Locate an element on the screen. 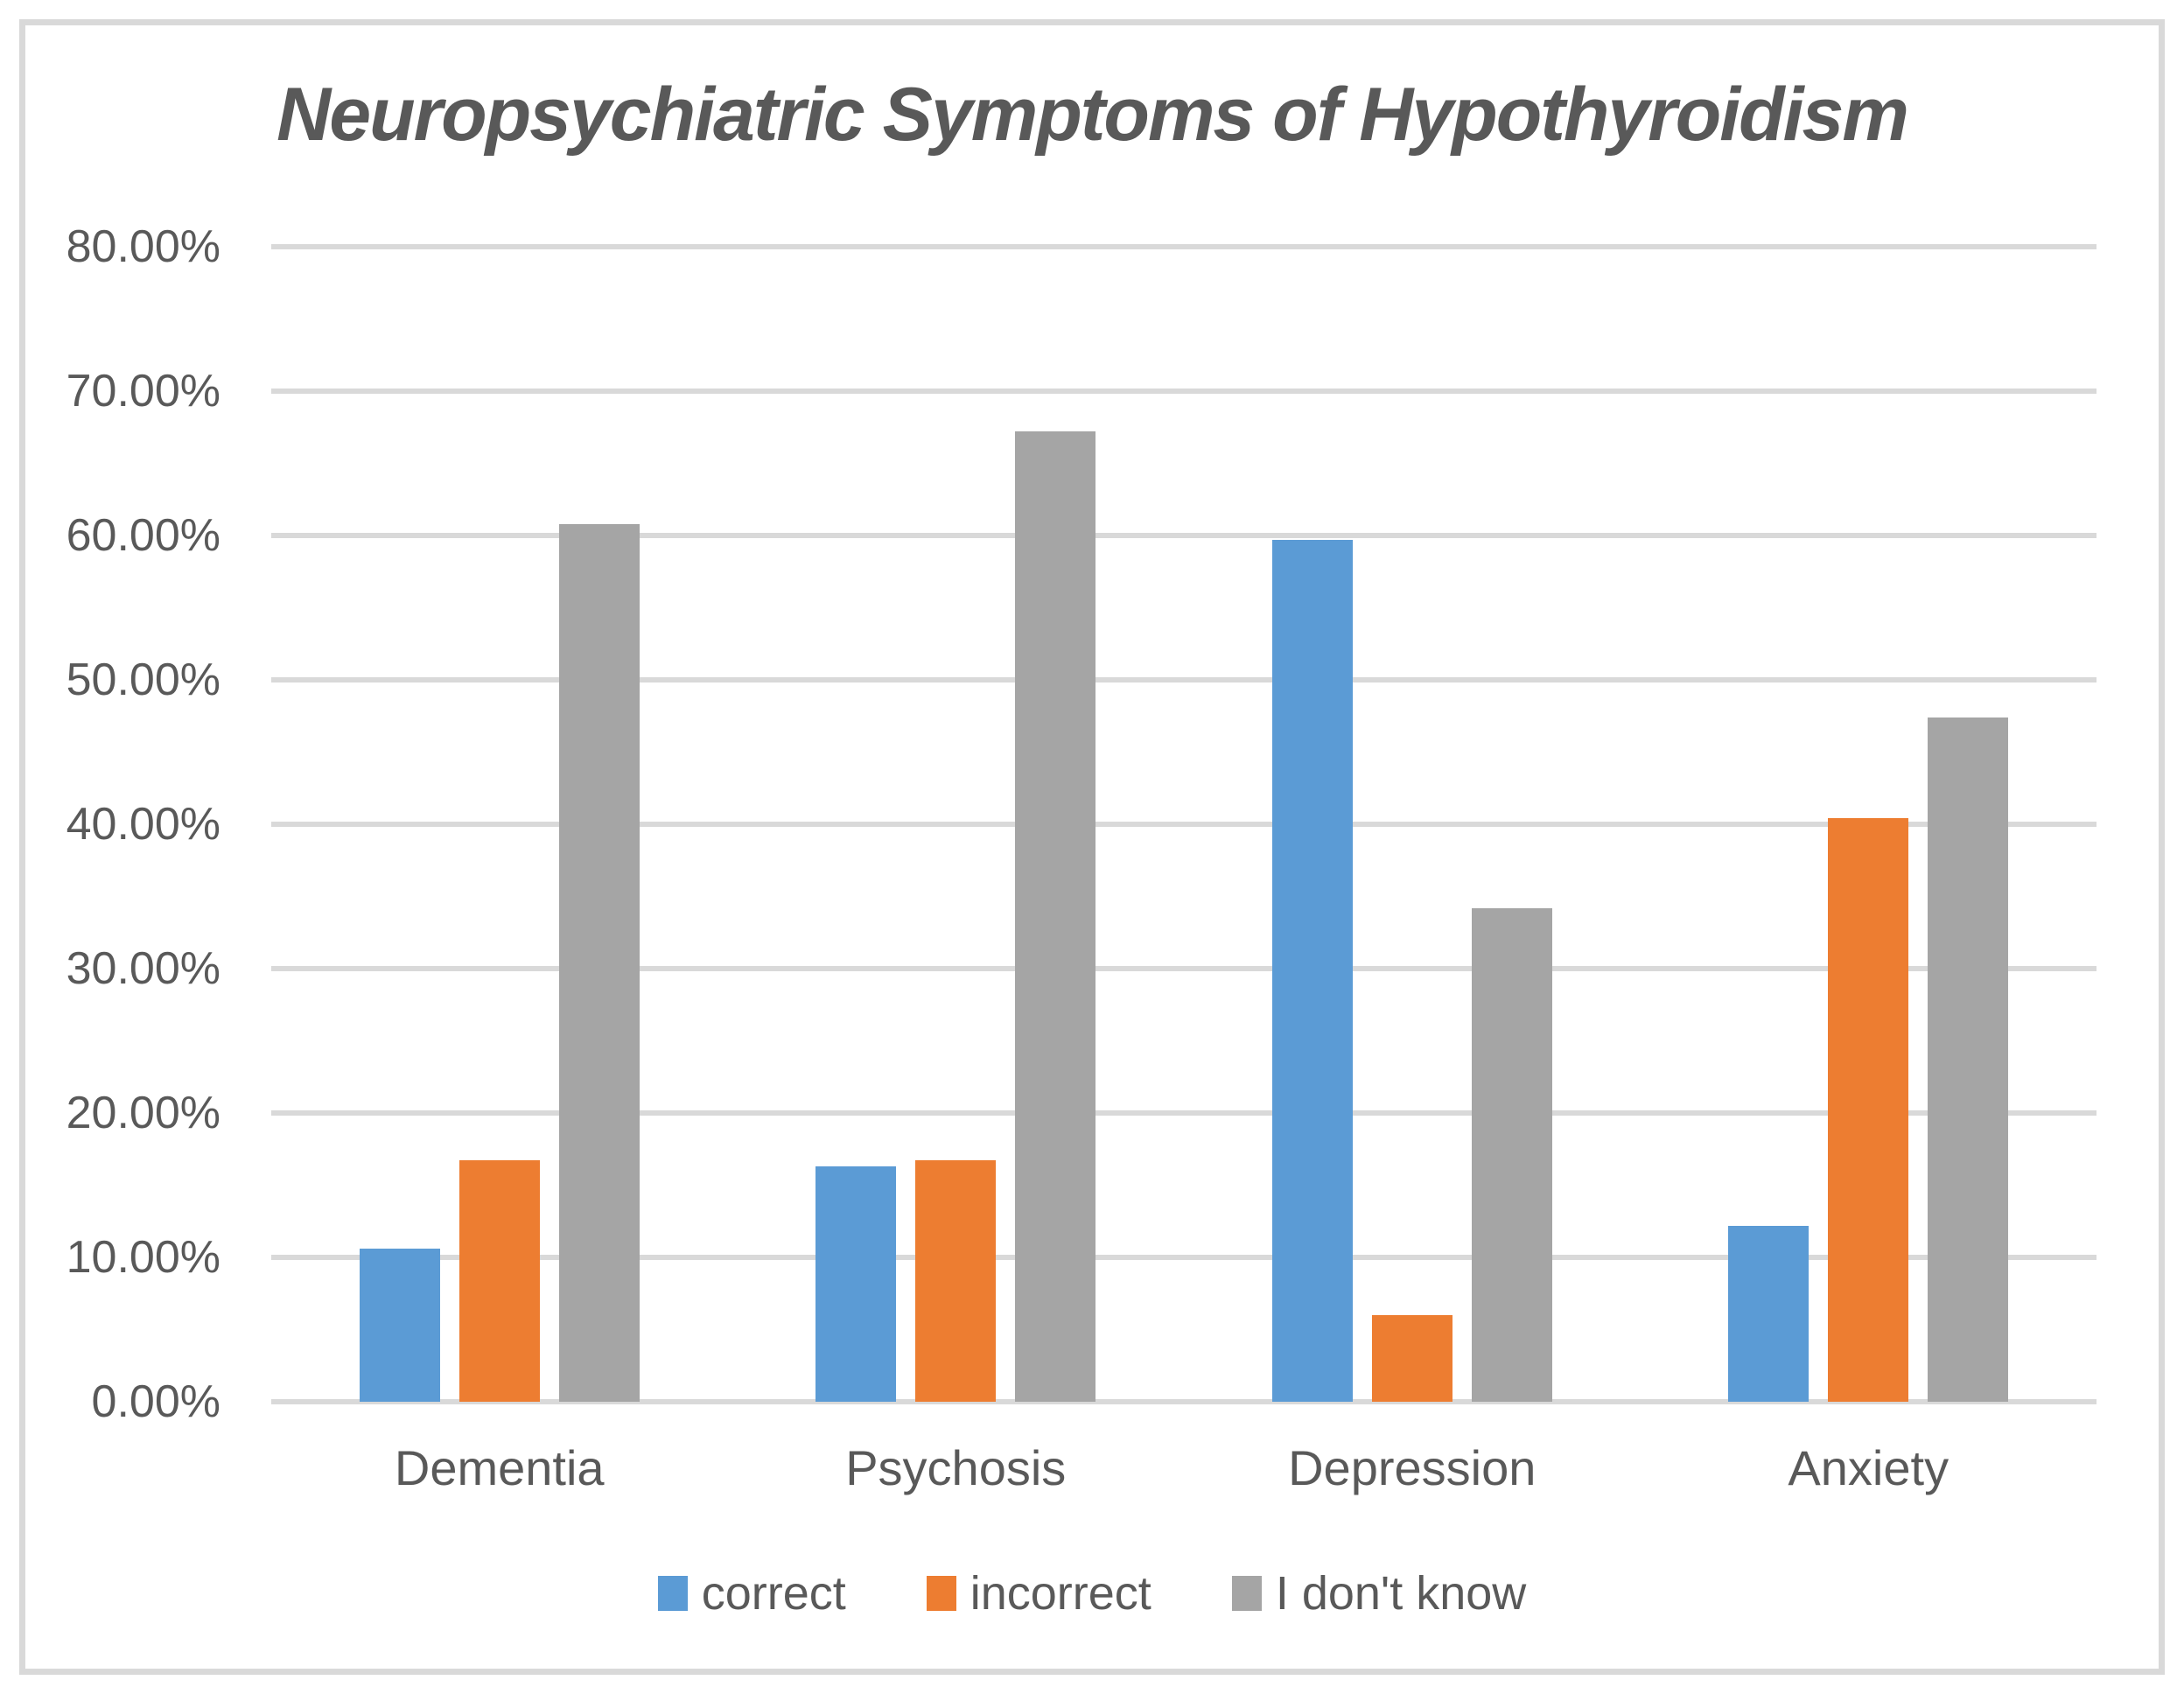 Image resolution: width=2184 pixels, height=1694 pixels. gridline-20.00% is located at coordinates (1183, 1113).